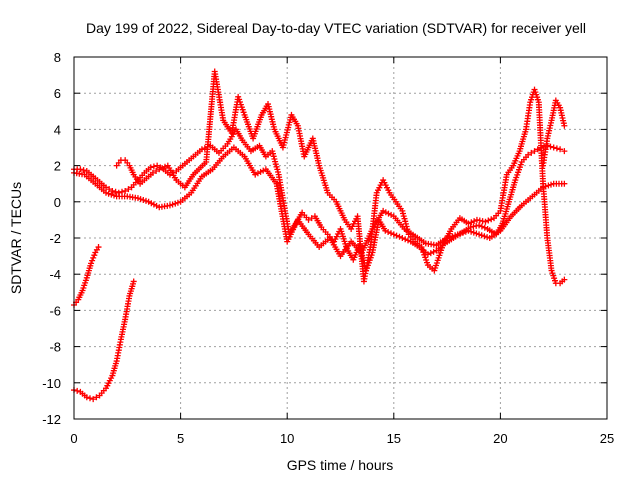 Image resolution: width=640 pixels, height=480 pixels. Describe the element at coordinates (180, 438) in the screenshot. I see `x-tick-label: 5` at that location.